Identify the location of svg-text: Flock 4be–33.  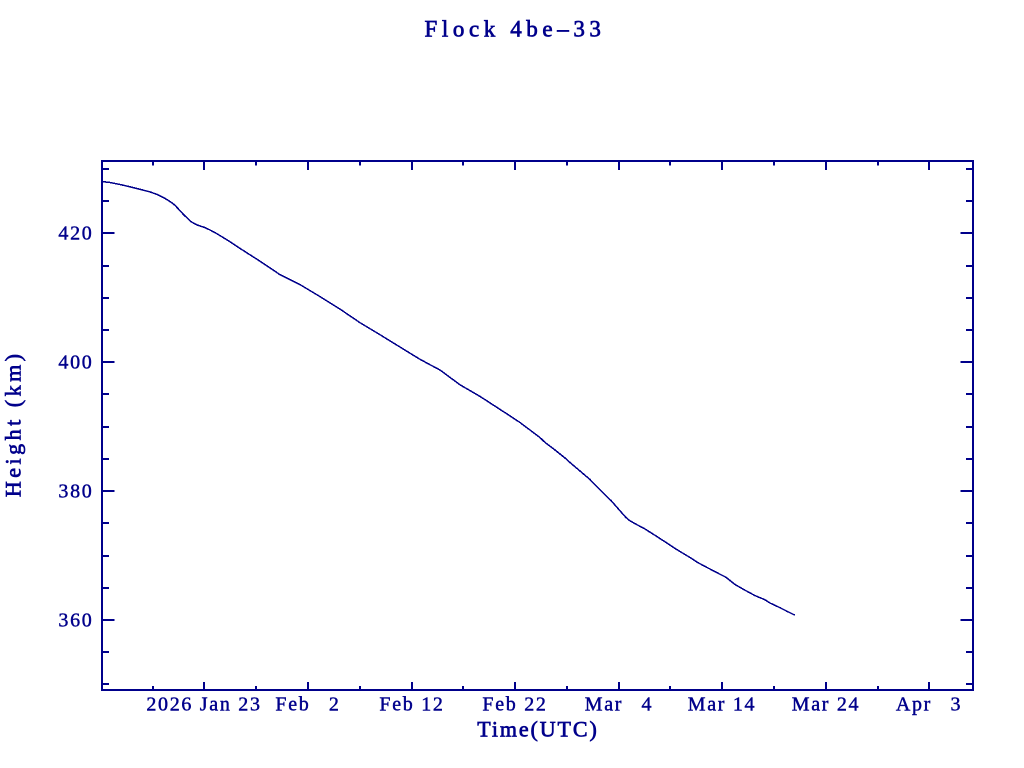
(514, 29).